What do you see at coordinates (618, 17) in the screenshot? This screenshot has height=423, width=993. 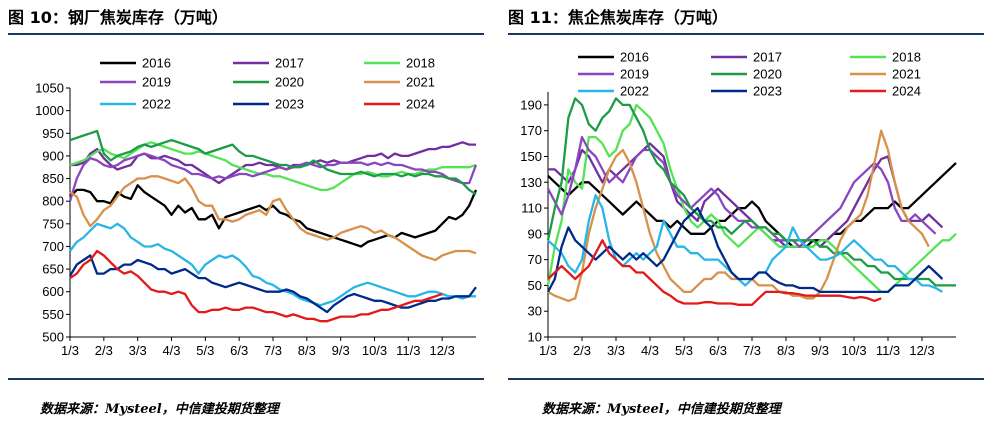 I see `right-chart-title: 图 11：焦企焦炭库存（万吨）` at bounding box center [618, 17].